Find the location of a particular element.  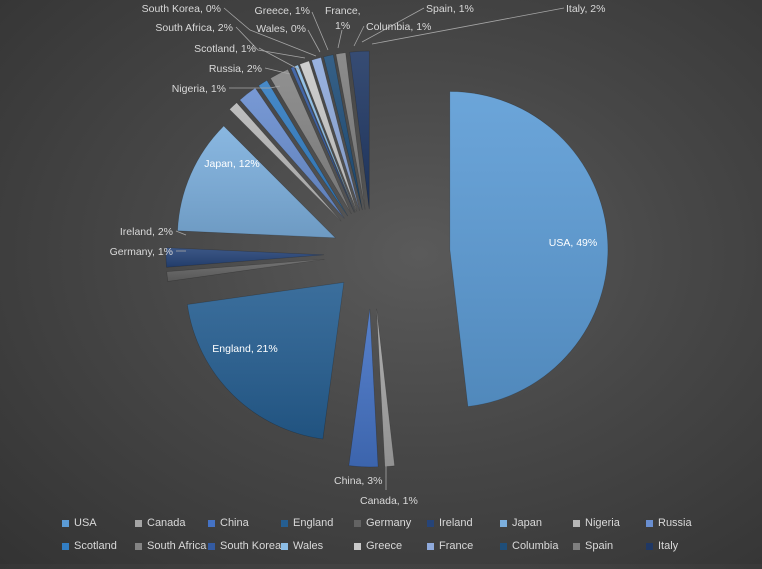

legend-label: Columbia is located at coordinates (535, 546).